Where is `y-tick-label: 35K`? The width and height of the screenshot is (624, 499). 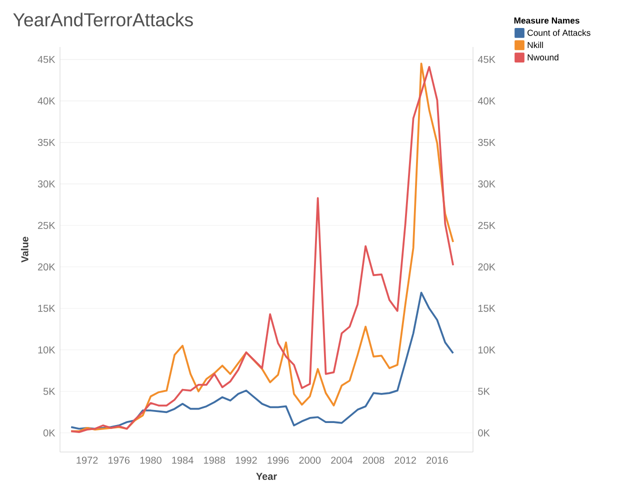 y-tick-label: 35K is located at coordinates (47, 142).